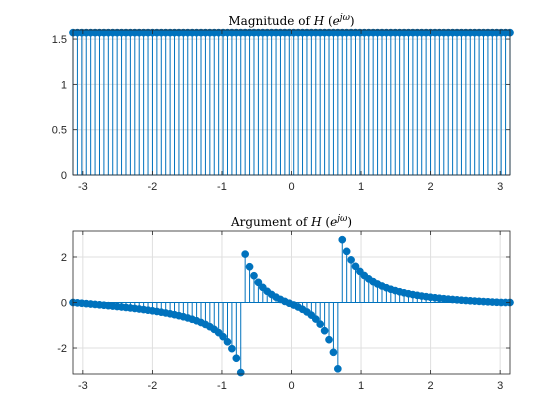 The height and width of the screenshot is (420, 560). Describe the element at coordinates (431, 187) in the screenshot. I see `magnitude-x-tick-label: 2` at that location.